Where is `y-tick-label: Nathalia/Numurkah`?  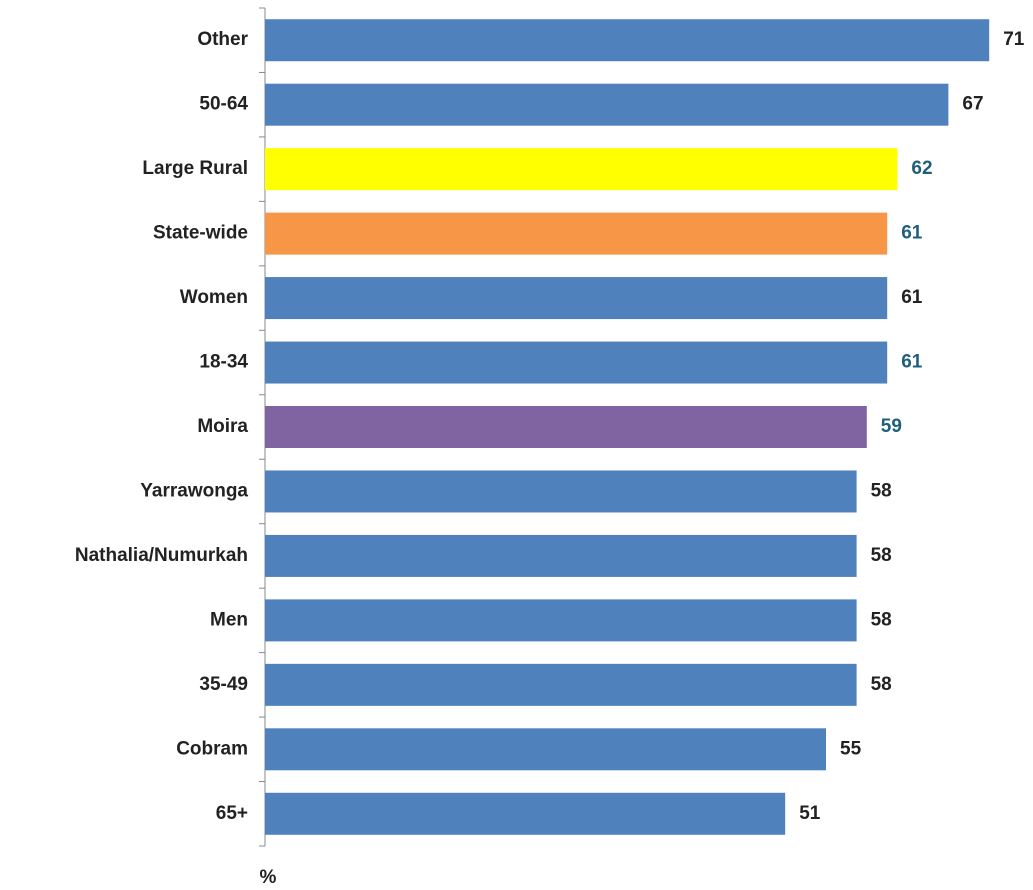 y-tick-label: Nathalia/Numurkah is located at coordinates (161, 555).